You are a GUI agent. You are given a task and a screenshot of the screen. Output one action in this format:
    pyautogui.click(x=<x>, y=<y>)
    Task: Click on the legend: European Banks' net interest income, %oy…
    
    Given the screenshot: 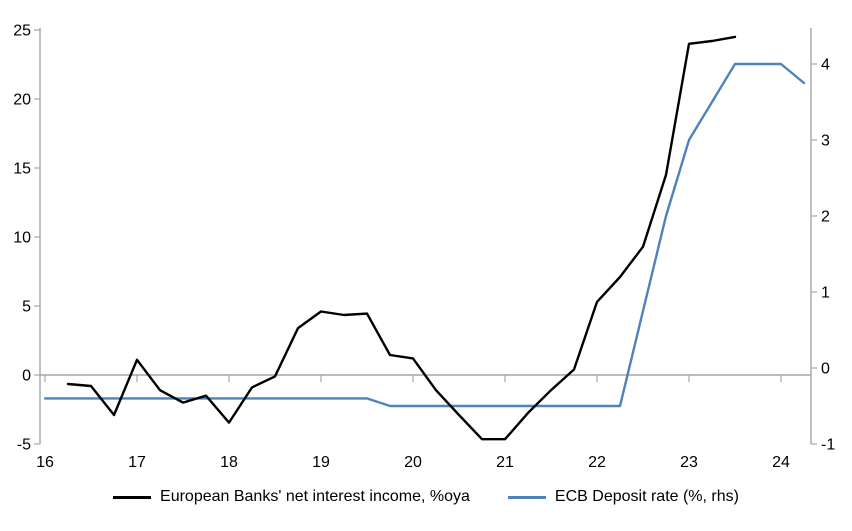 What is the action you would take?
    pyautogui.click(x=426, y=497)
    